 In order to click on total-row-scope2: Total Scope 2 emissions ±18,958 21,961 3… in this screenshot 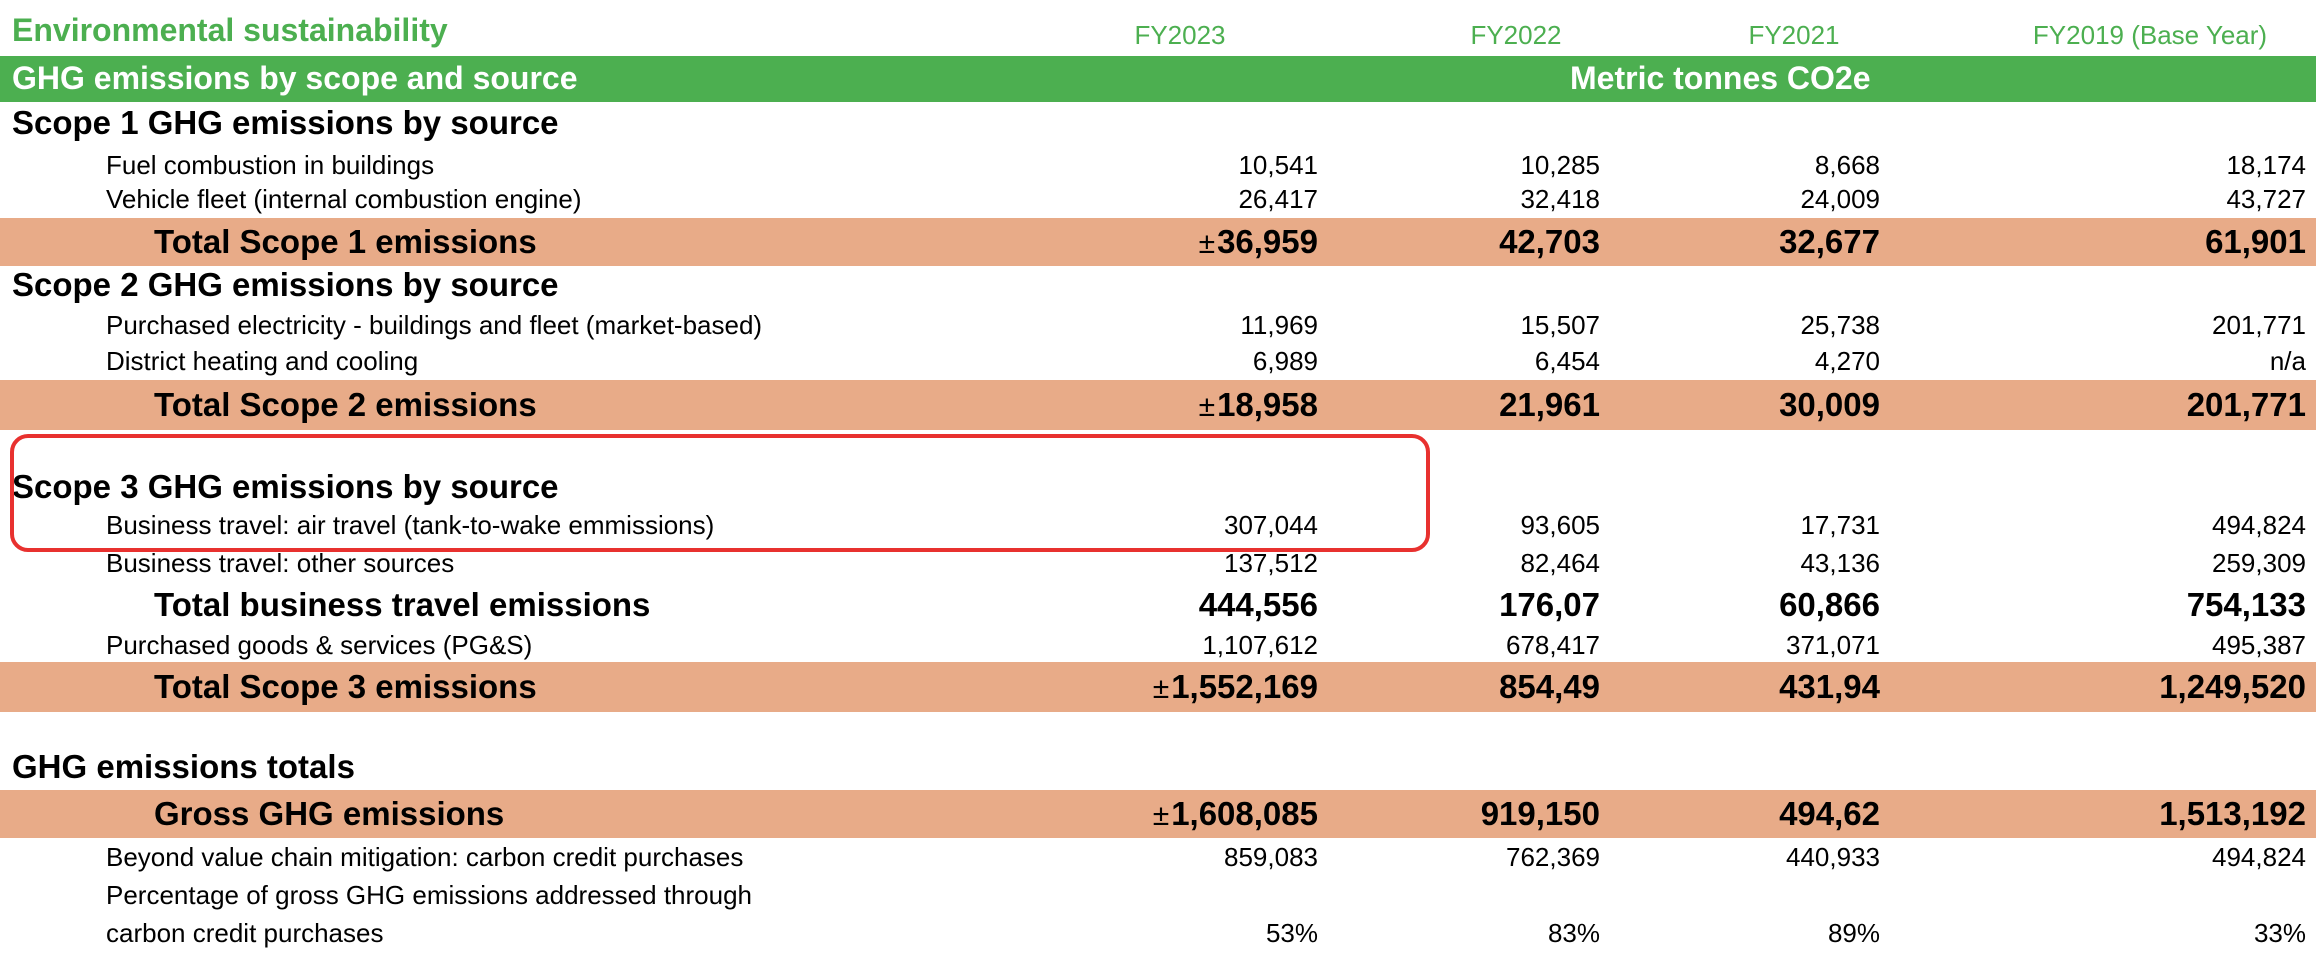, I will do `click(1158, 405)`.